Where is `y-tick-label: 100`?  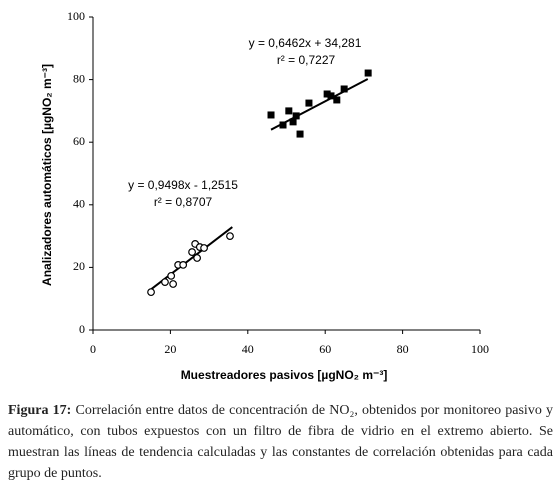
y-tick-label: 100 is located at coordinates (76, 16).